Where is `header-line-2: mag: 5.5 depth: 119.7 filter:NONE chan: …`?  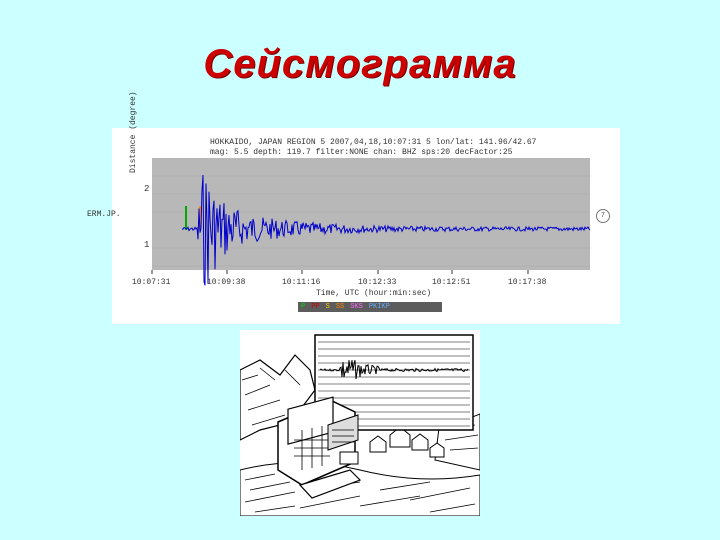 header-line-2: mag: 5.5 depth: 119.7 filter:NONE chan: … is located at coordinates (361, 152).